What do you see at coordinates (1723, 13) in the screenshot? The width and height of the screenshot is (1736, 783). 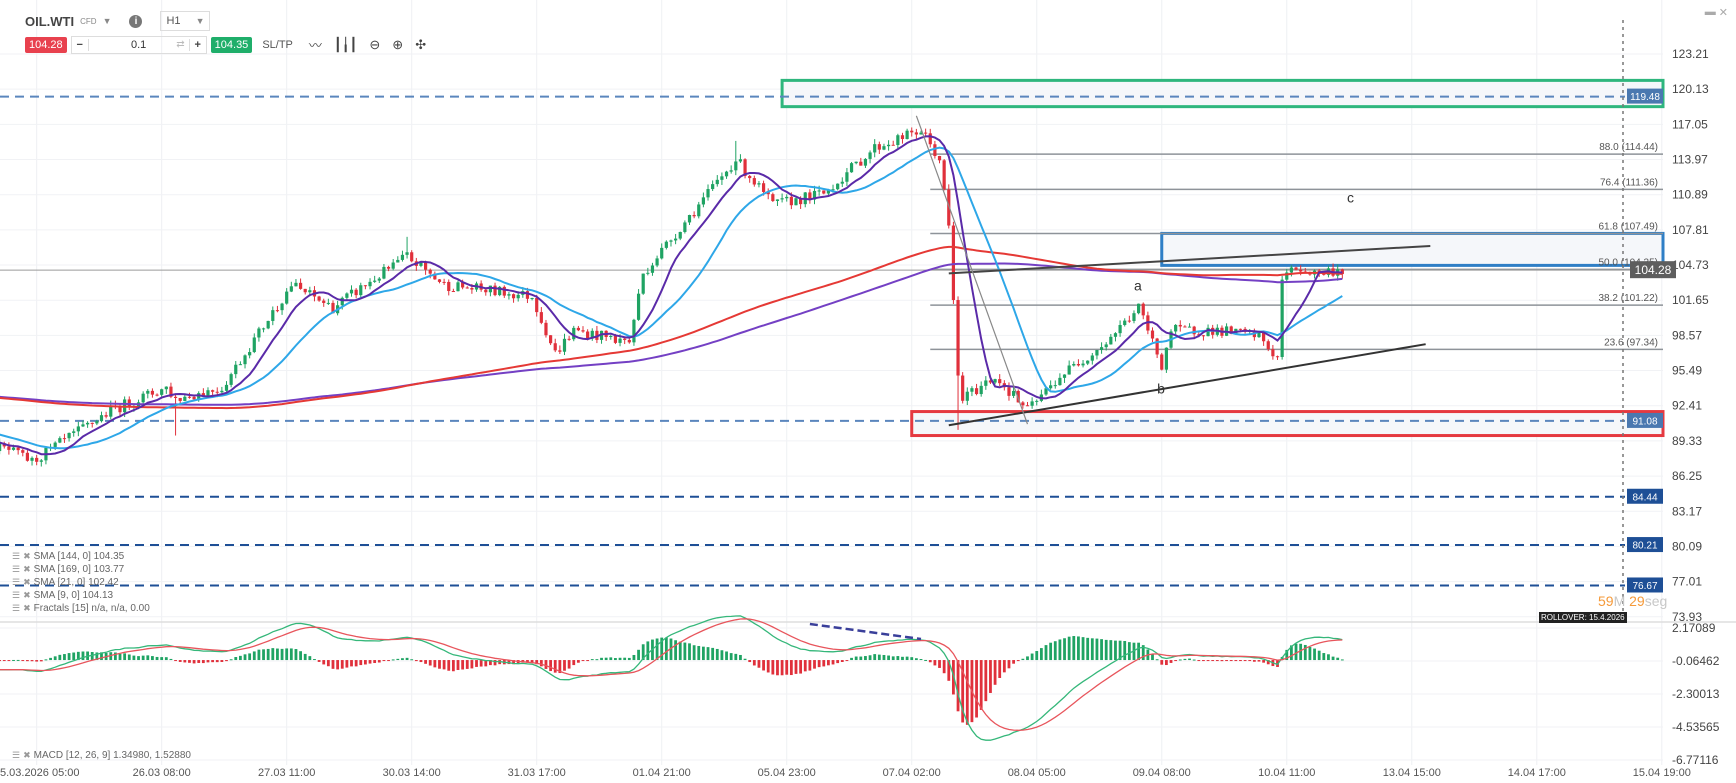 I see `close-icon: ✕` at bounding box center [1723, 13].